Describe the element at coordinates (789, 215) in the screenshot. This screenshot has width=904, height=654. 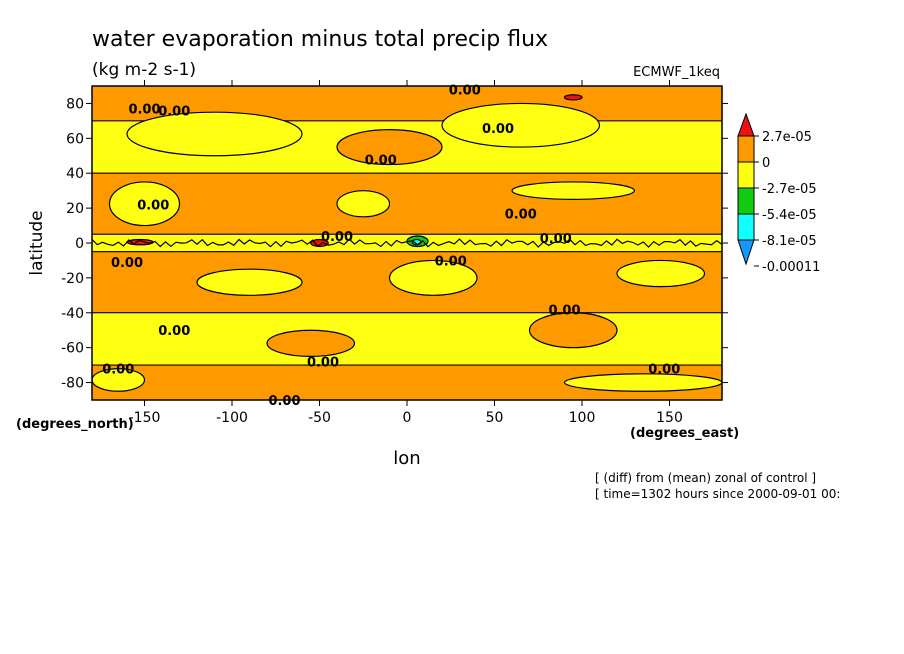
I see `colorbar-label: -5.4e-05` at that location.